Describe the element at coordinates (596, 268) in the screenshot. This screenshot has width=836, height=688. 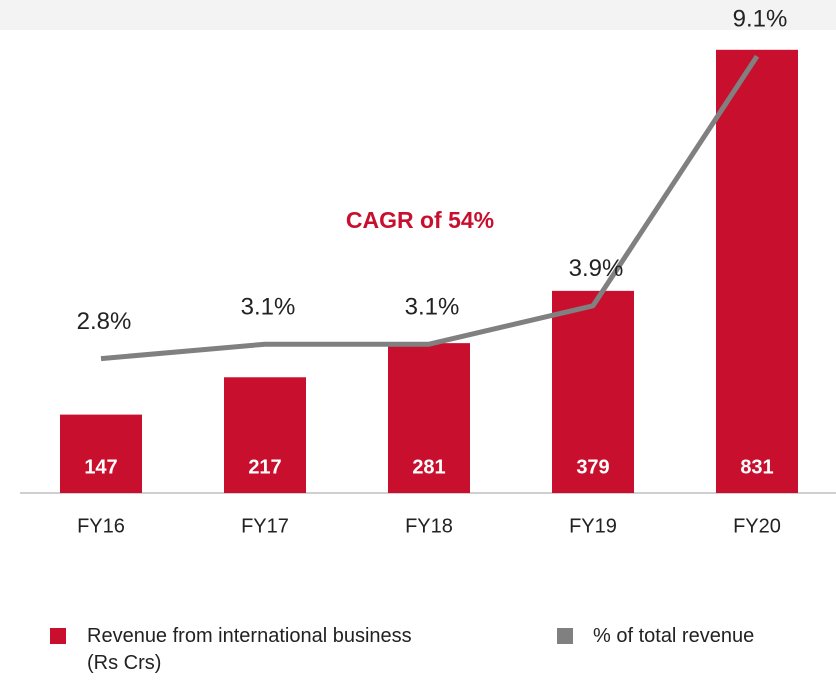
I see `line-value-label: 3.9%` at that location.